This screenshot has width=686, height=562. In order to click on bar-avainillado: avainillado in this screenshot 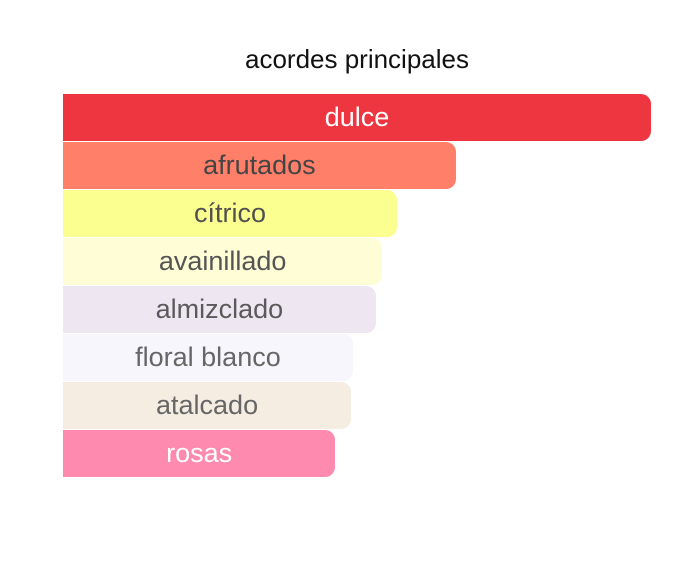, I will do `click(223, 261)`.